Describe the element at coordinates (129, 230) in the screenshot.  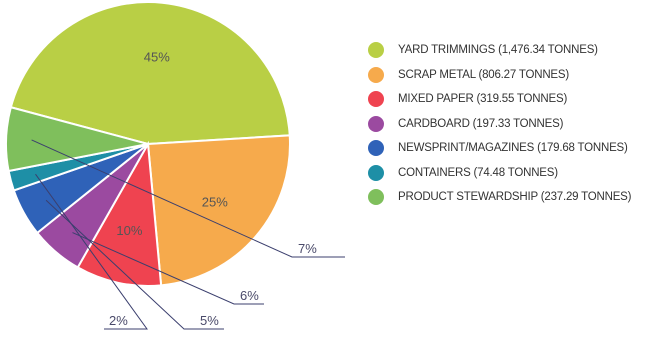
I see `slice-percent-label: 10%` at that location.